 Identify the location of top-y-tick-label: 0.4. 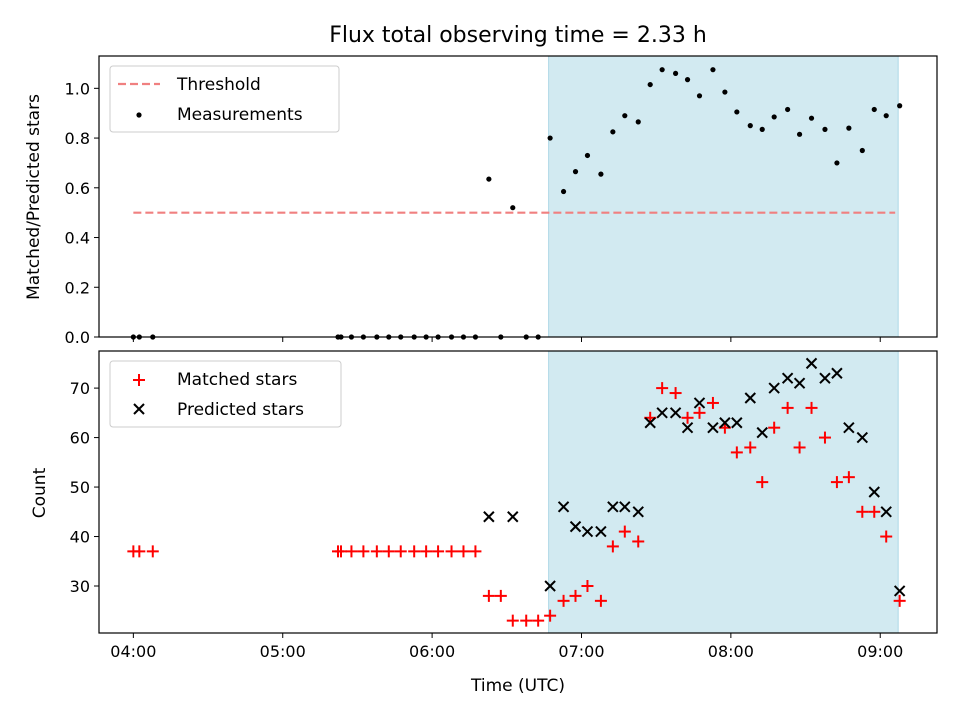
(77, 238).